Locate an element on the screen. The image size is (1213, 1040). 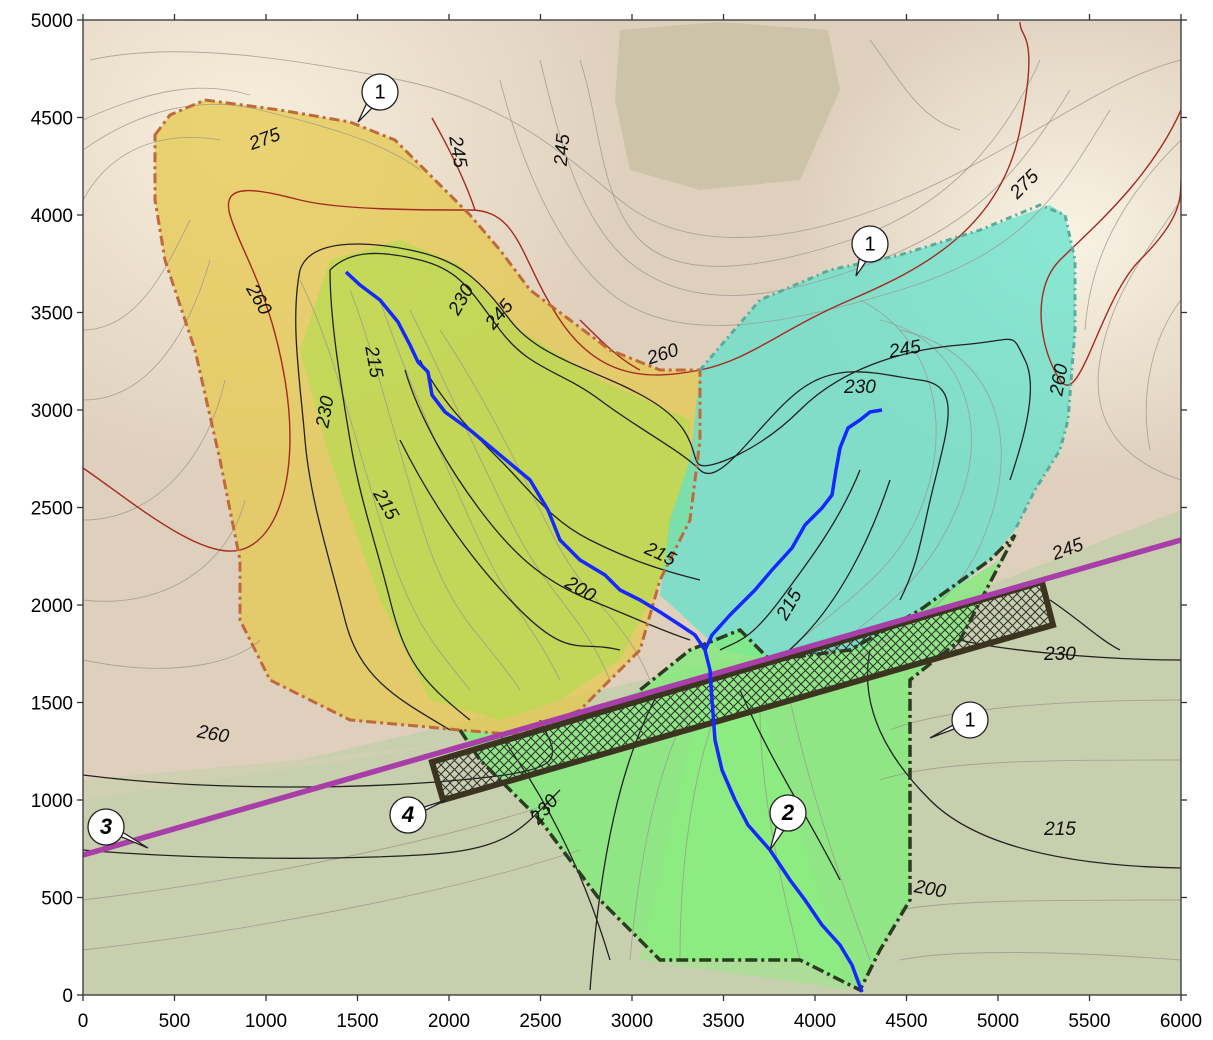
contour-label: 215 is located at coordinates (1059, 829).